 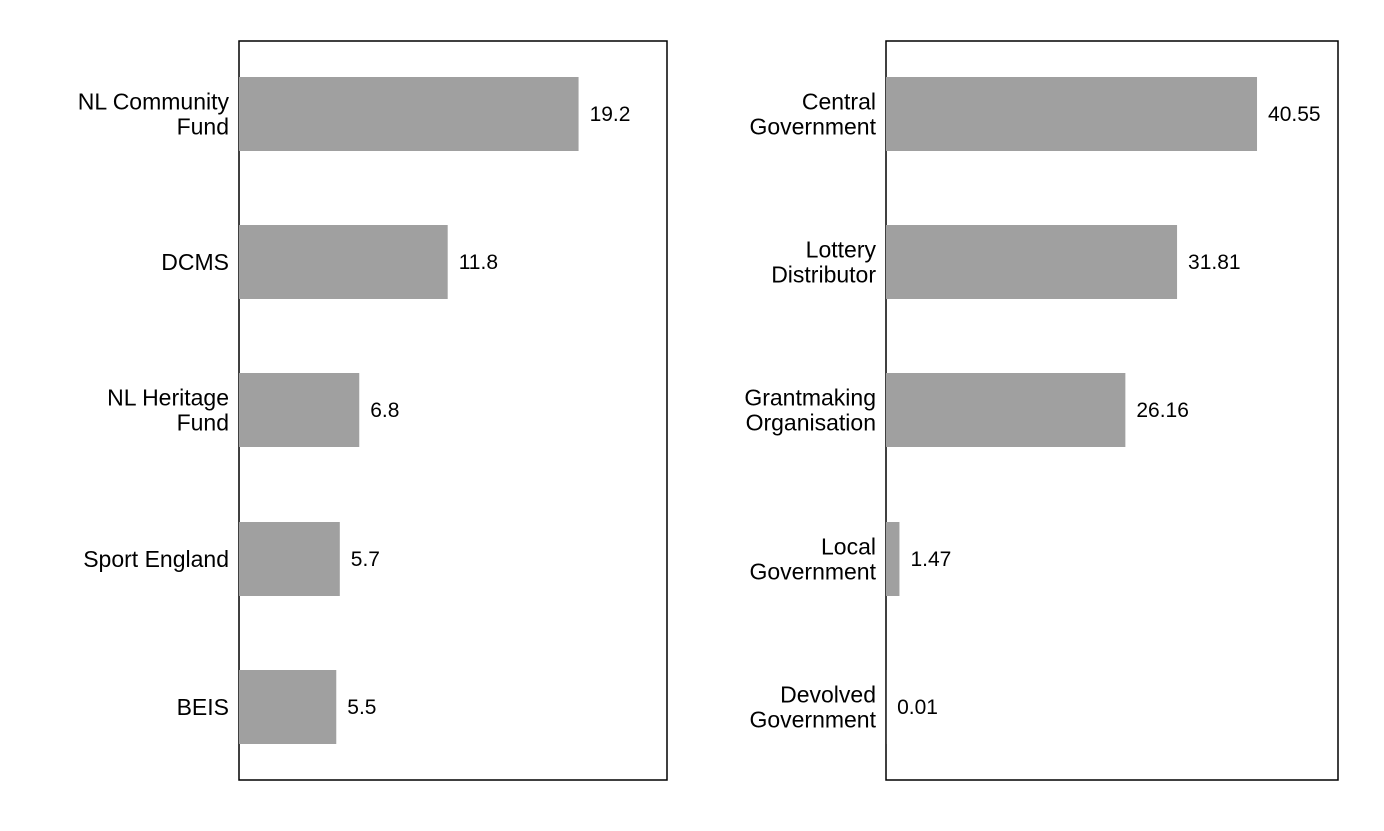 What do you see at coordinates (823, 275) in the screenshot?
I see `right-category-label-1-line-1: Distributor` at bounding box center [823, 275].